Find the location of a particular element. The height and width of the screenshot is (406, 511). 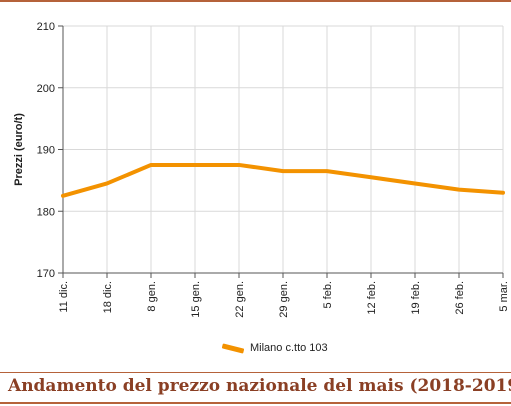

y-axis-label: Prezzi (euro/t) is located at coordinates (19, 149).